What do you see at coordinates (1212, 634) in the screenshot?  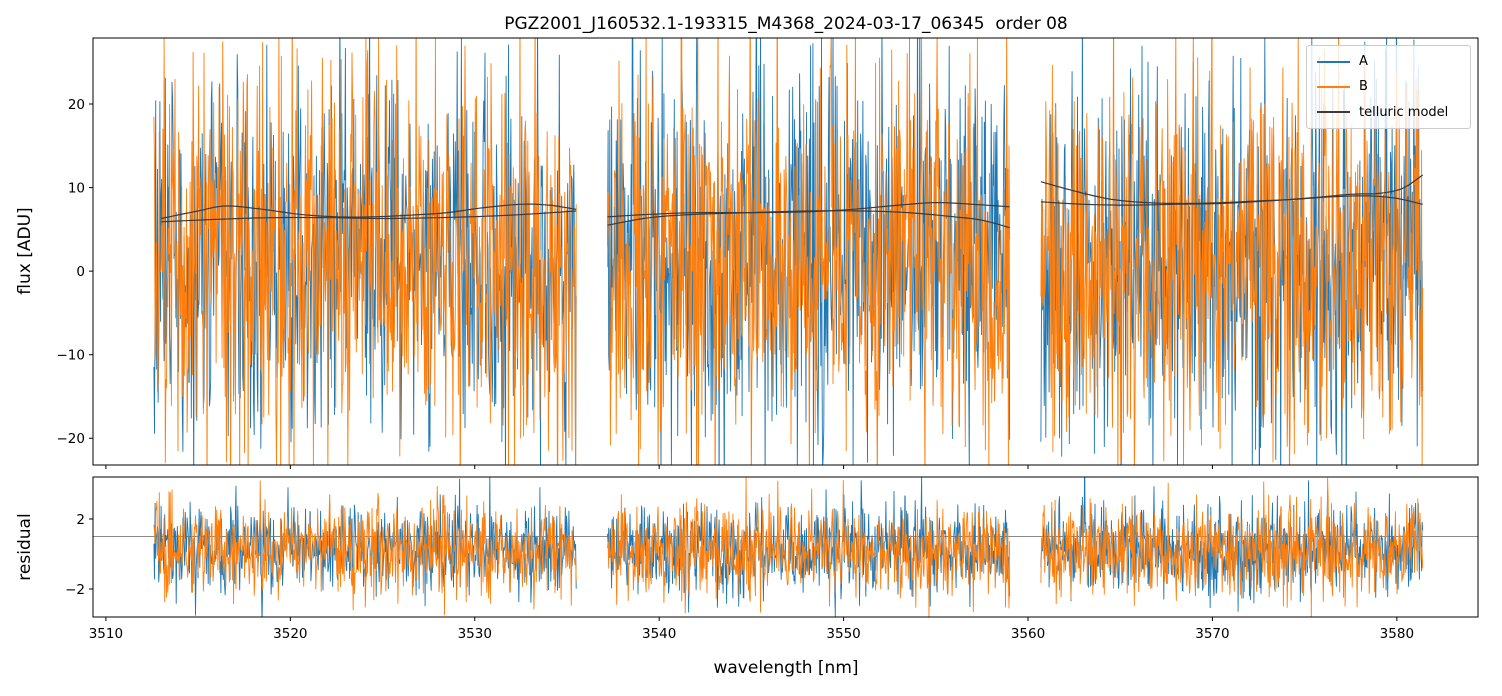 I see `x-tick-label: 3570` at bounding box center [1212, 634].